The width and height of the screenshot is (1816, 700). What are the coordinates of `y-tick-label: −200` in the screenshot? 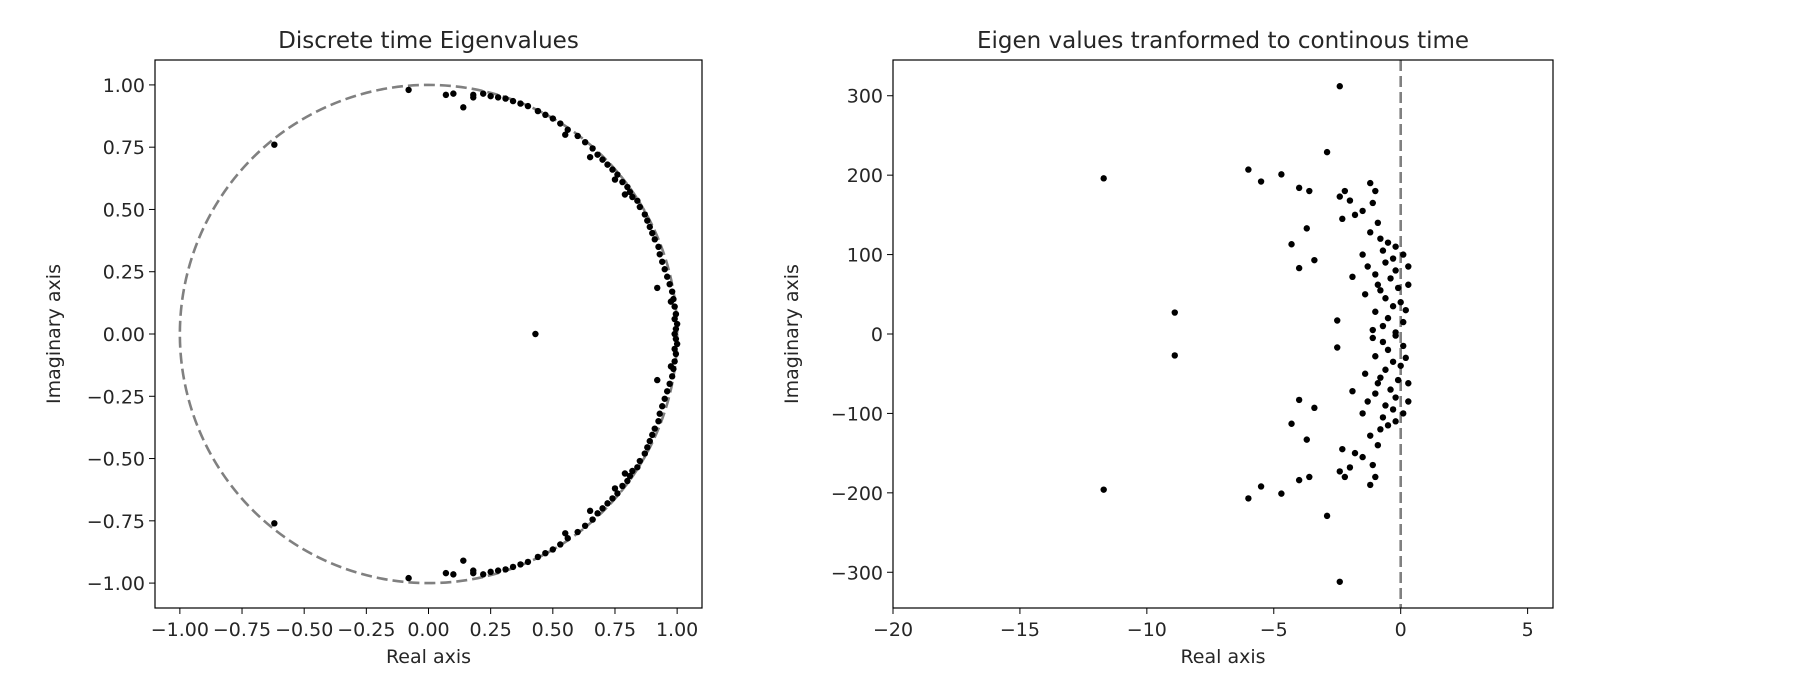 It's located at (857, 494).